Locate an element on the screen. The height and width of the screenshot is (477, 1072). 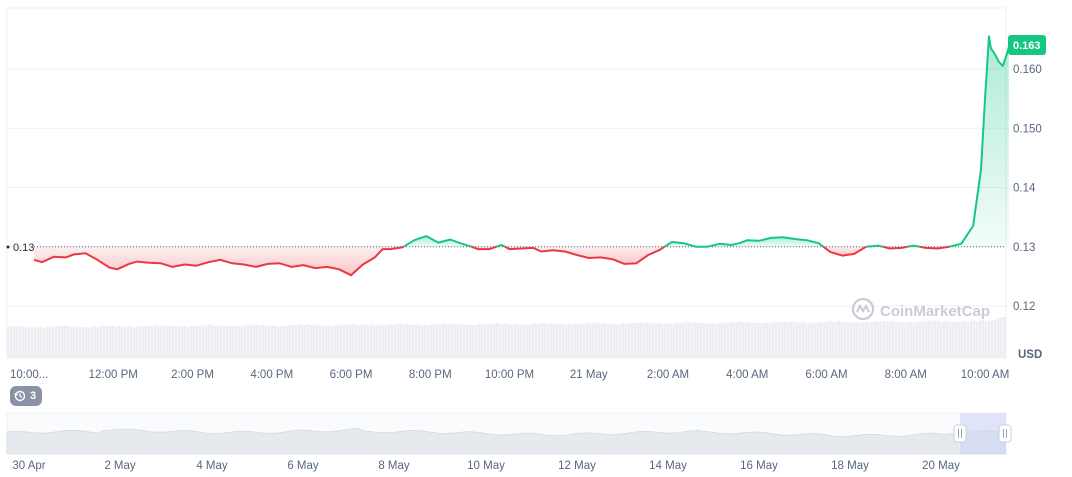
navigator is located at coordinates (509, 433).